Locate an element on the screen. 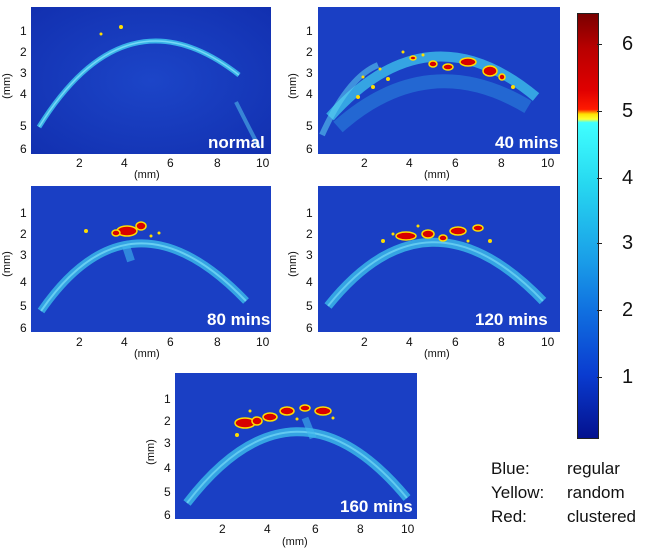 The image size is (652, 556). ultrasound-image-80-mins is located at coordinates (151, 259).